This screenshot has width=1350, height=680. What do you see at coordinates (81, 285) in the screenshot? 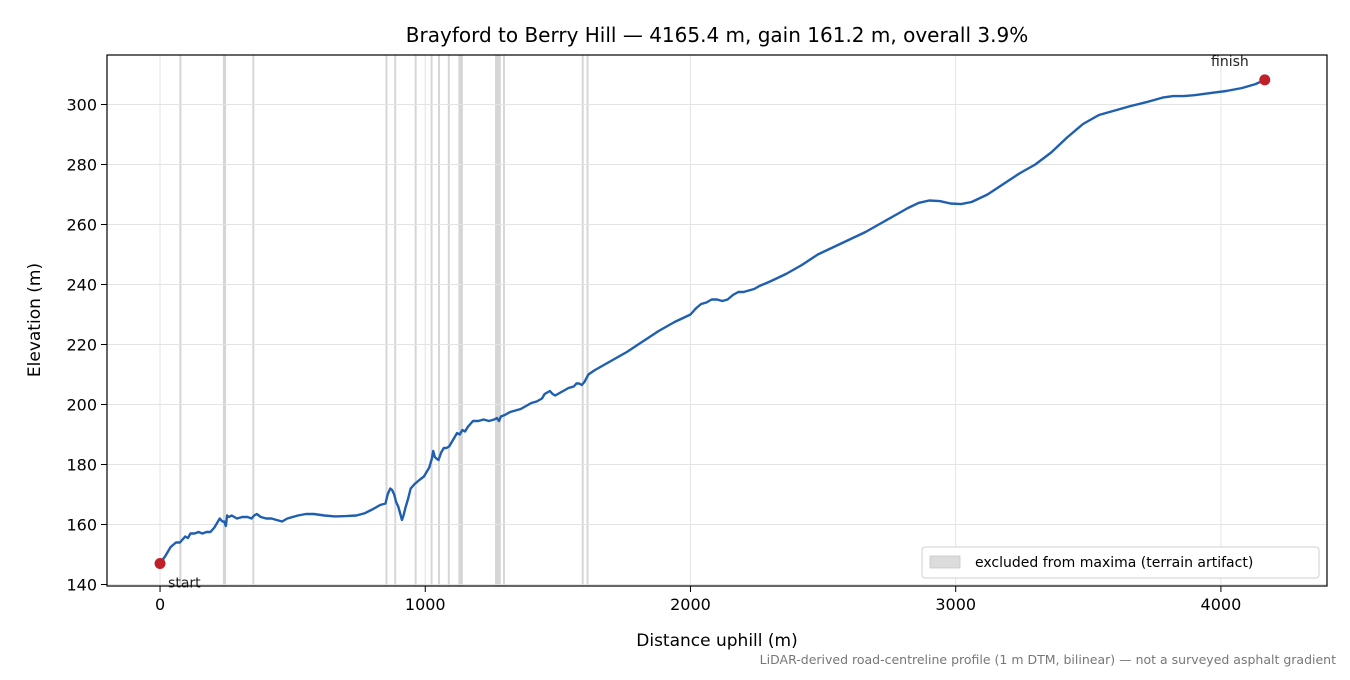
I see `y-tick-label-240: 240` at bounding box center [81, 285].